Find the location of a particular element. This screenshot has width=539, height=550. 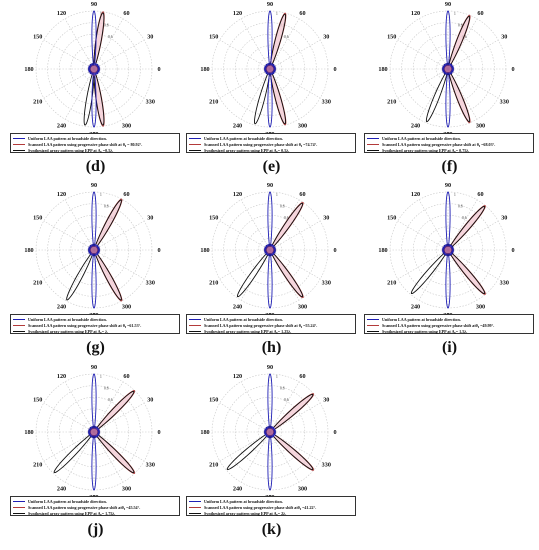

angle-tick-label: 300 is located at coordinates (302, 125).